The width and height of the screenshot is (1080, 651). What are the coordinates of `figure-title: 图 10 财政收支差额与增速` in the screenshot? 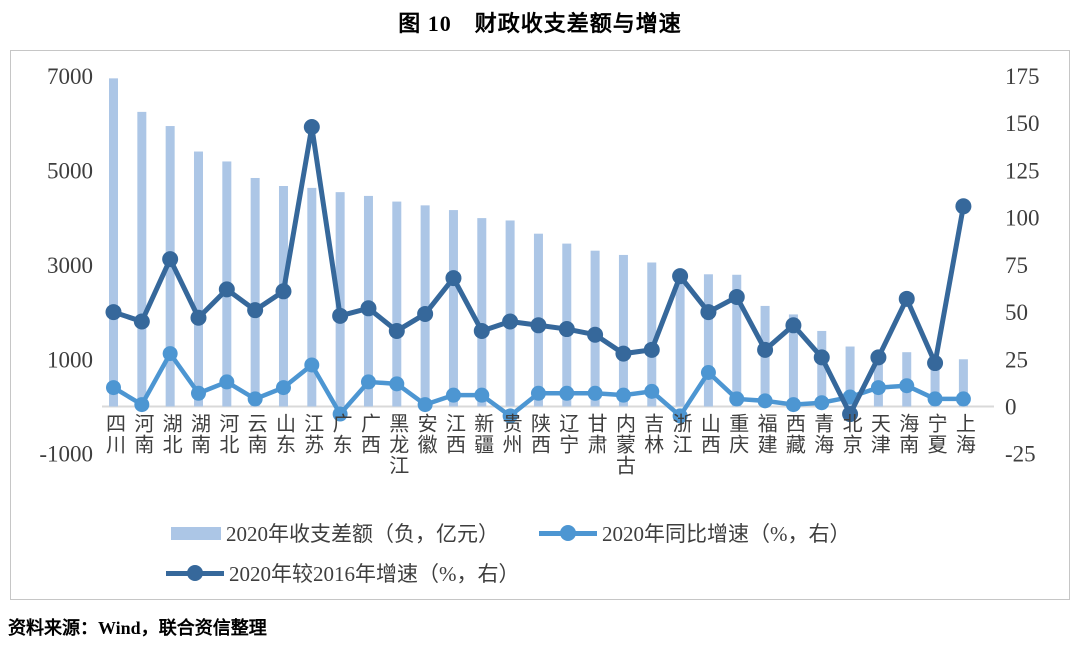 It's located at (540, 23).